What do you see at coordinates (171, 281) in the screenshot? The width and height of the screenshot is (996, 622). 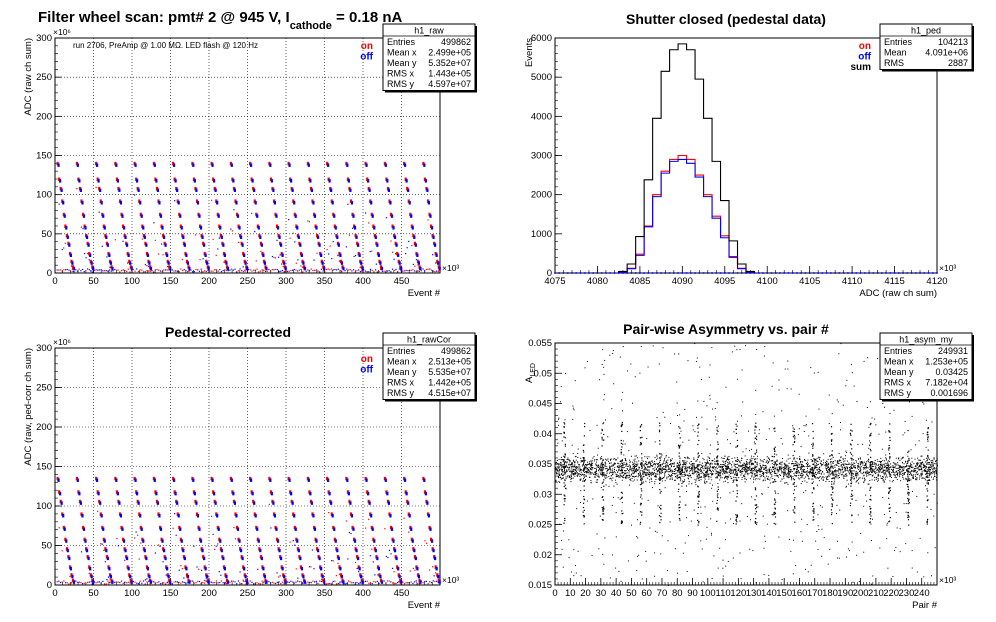 I see `x-tick-label: 150` at bounding box center [171, 281].